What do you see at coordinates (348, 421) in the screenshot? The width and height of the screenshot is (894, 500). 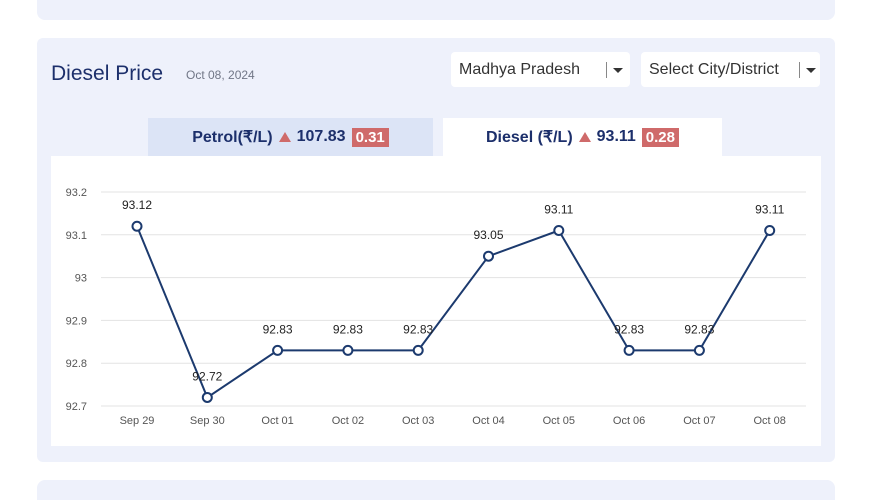 I see `x-tick-label: Oct 02` at bounding box center [348, 421].